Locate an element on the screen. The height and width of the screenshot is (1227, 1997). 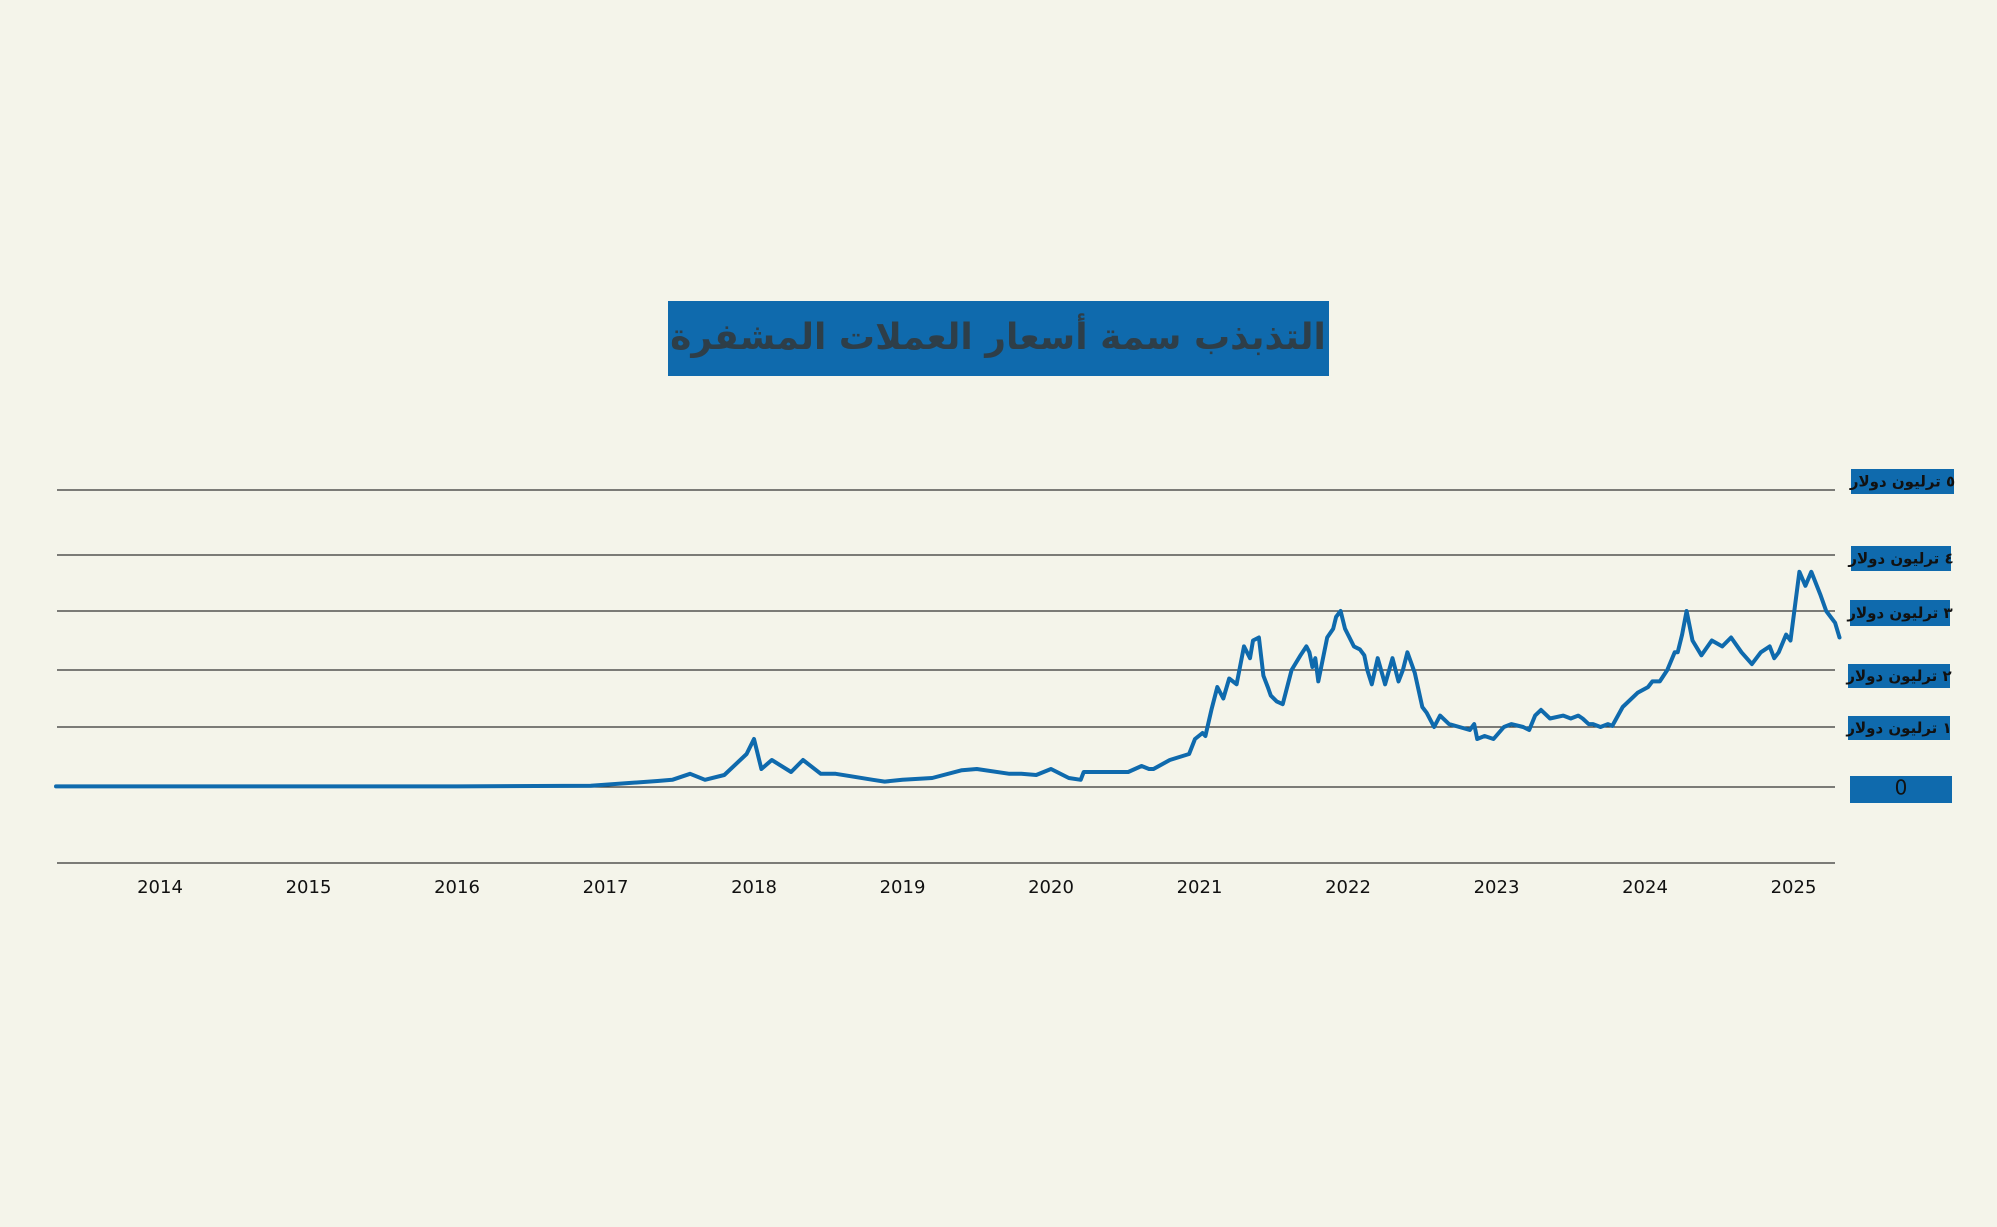
x-tick-label: 2014 is located at coordinates (160, 887).